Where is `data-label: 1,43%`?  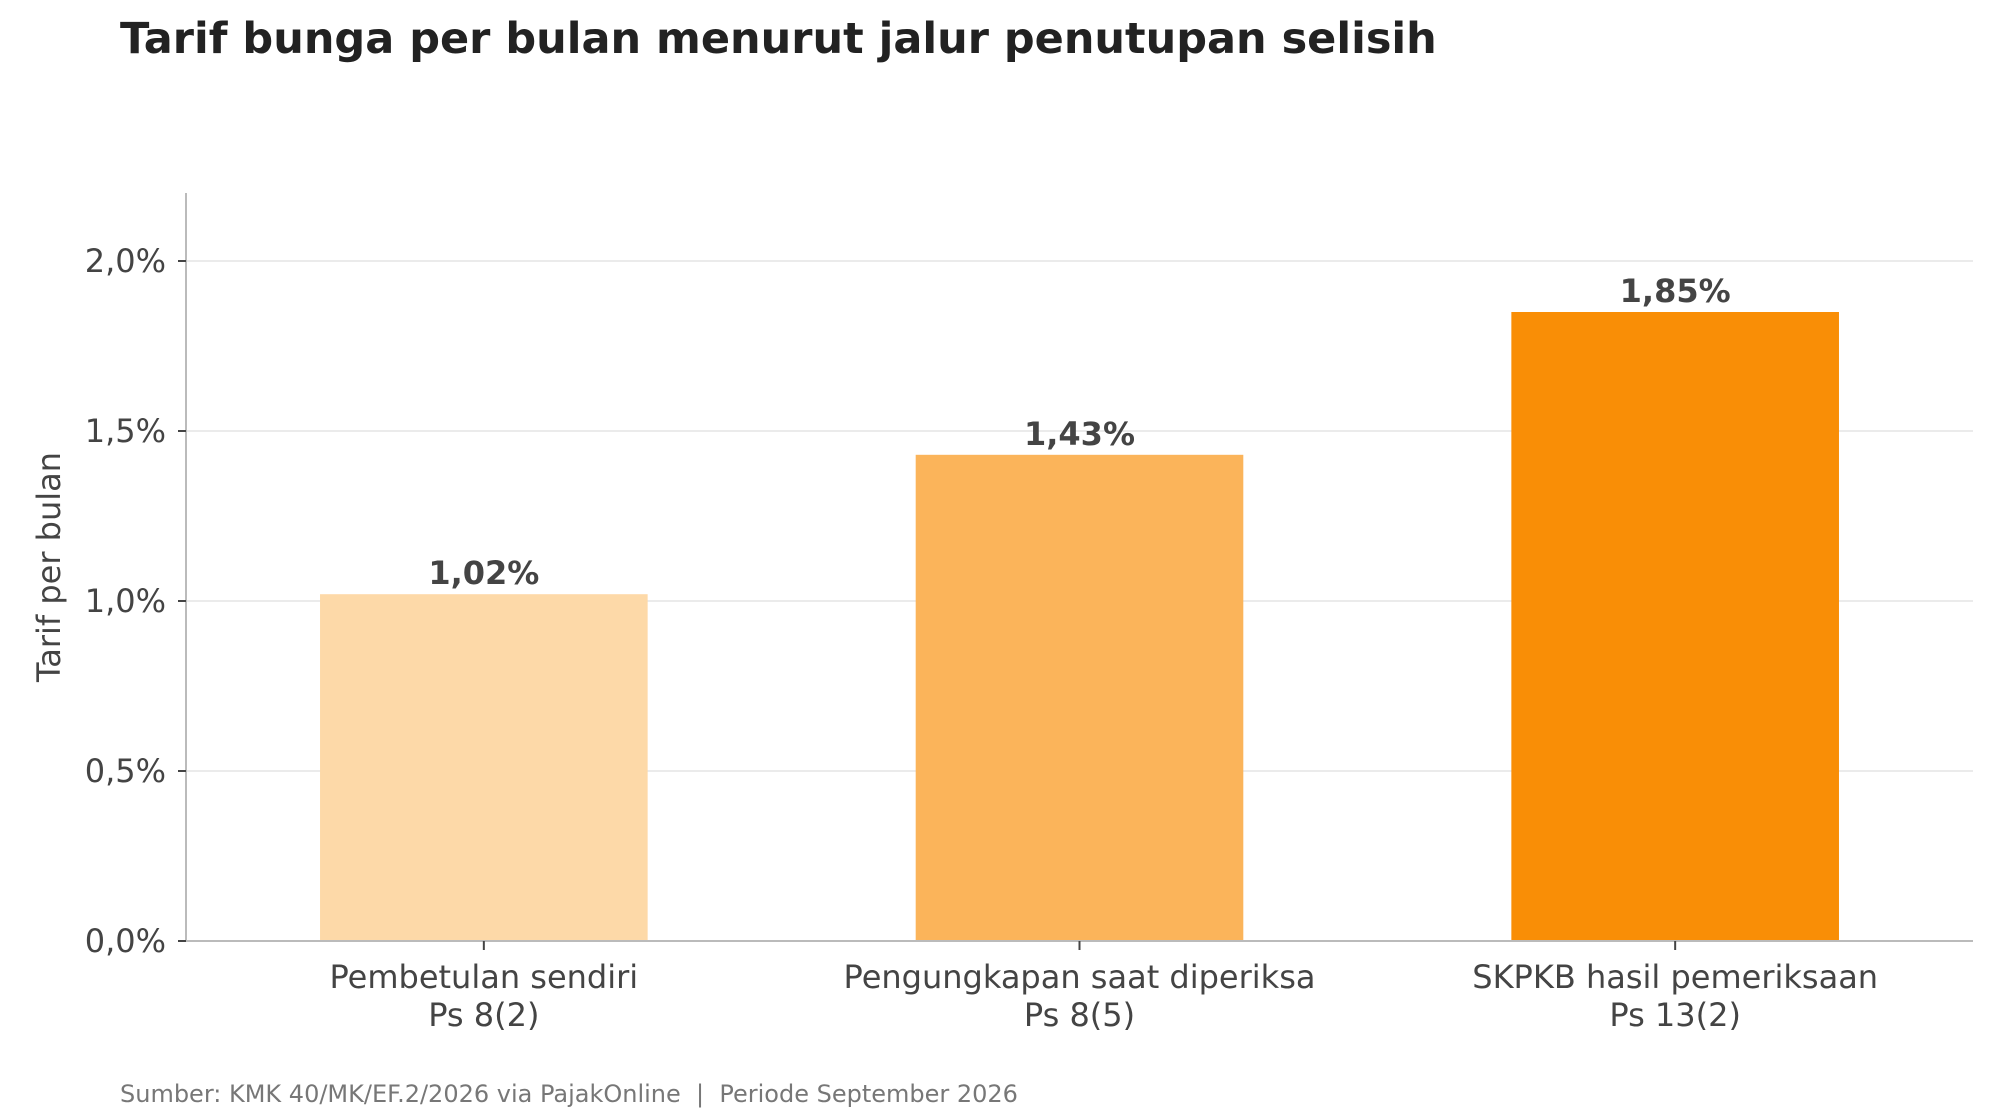
data-label: 1,43% is located at coordinates (1079, 434).